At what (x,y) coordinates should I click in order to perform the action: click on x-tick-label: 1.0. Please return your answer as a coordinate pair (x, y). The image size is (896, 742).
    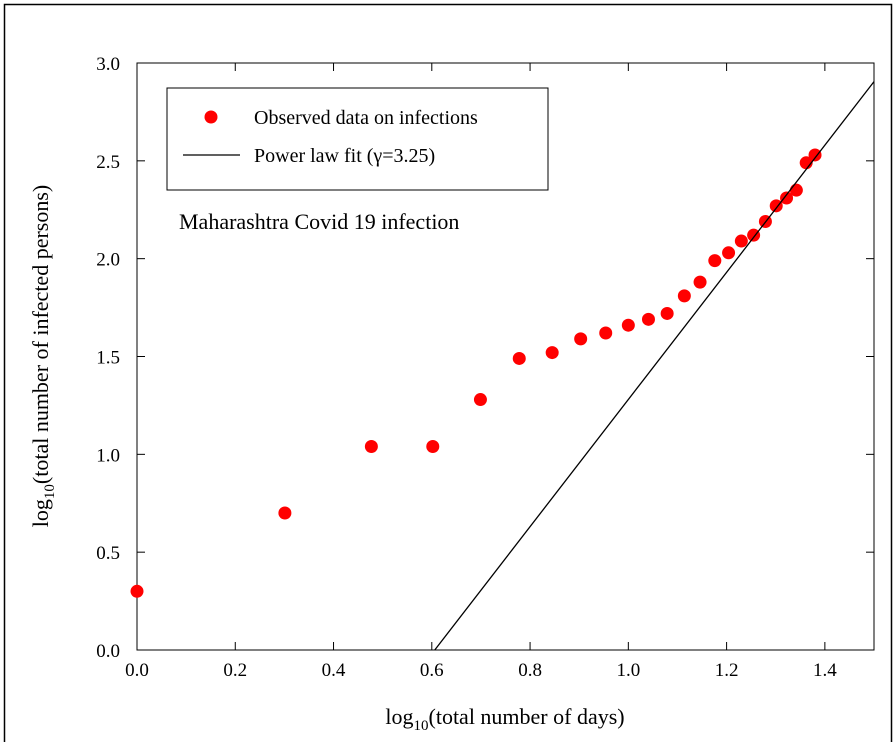
    Looking at the image, I should click on (628, 670).